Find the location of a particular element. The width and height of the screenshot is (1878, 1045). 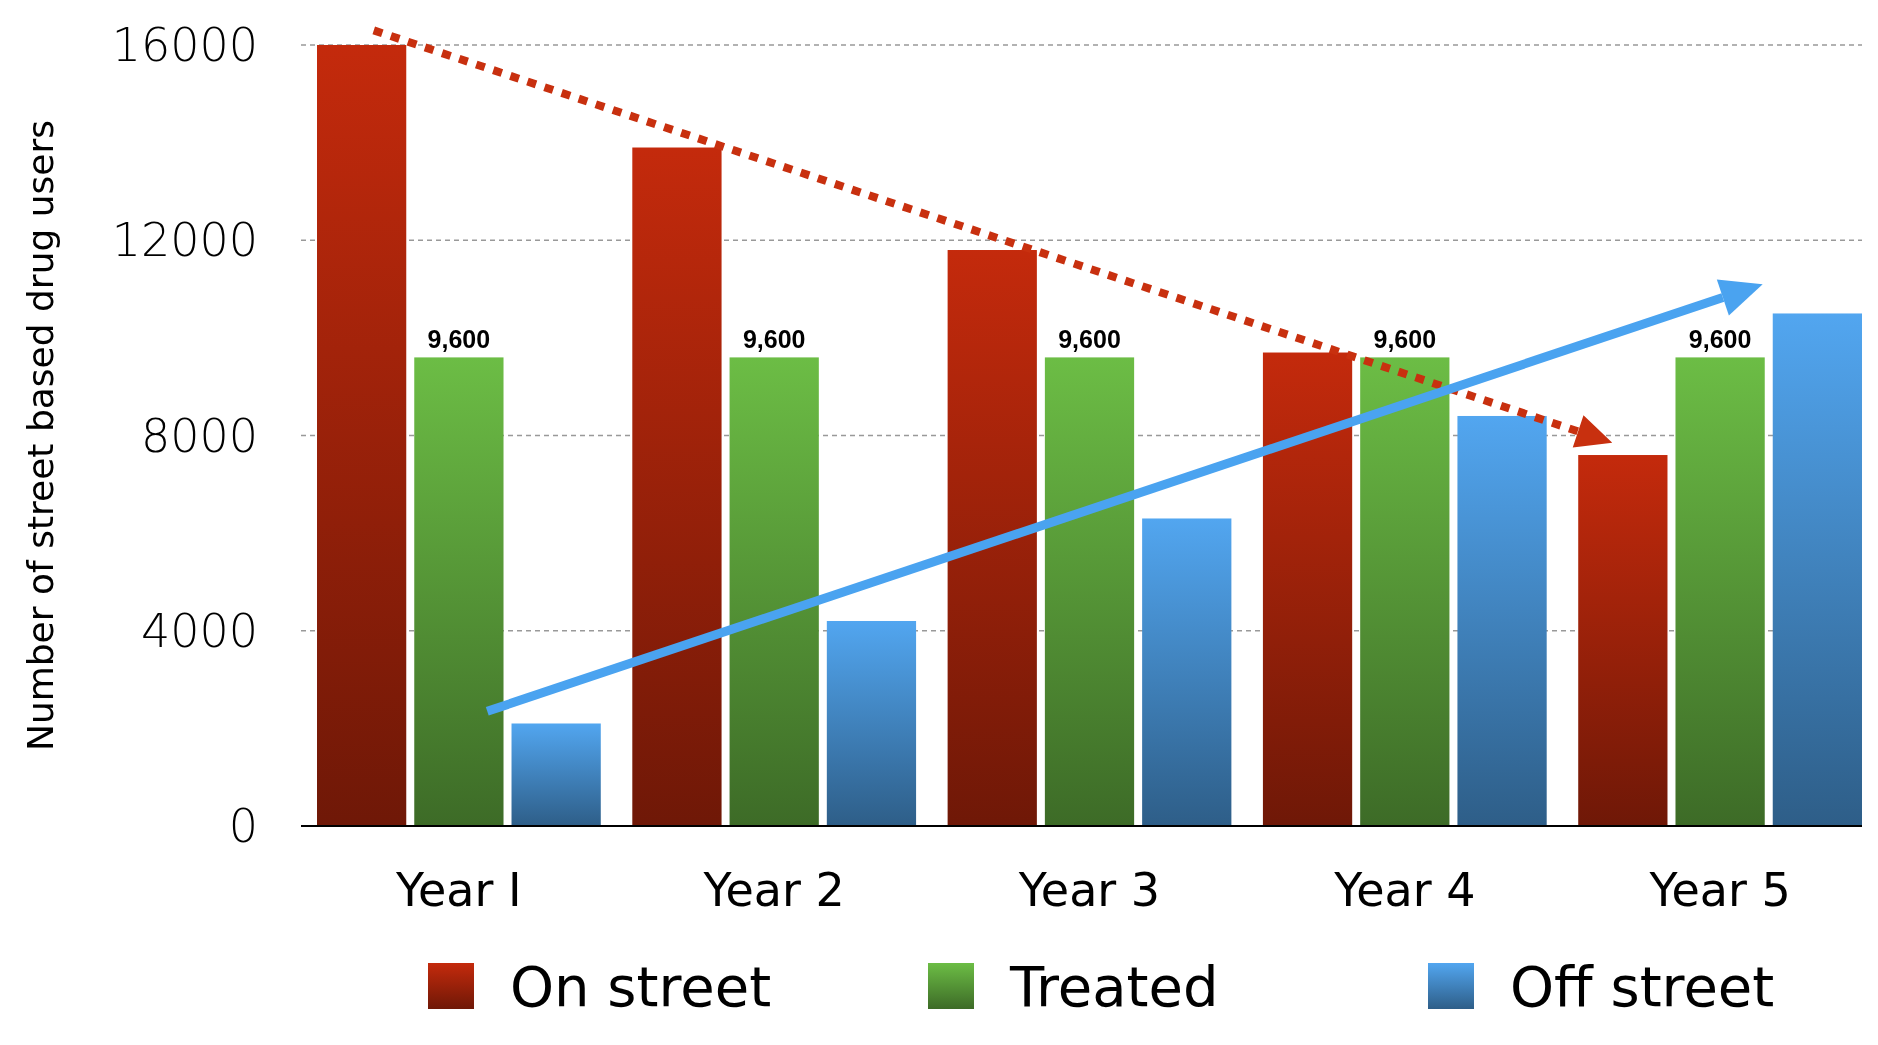

legend-label: Treated is located at coordinates (1114, 986).